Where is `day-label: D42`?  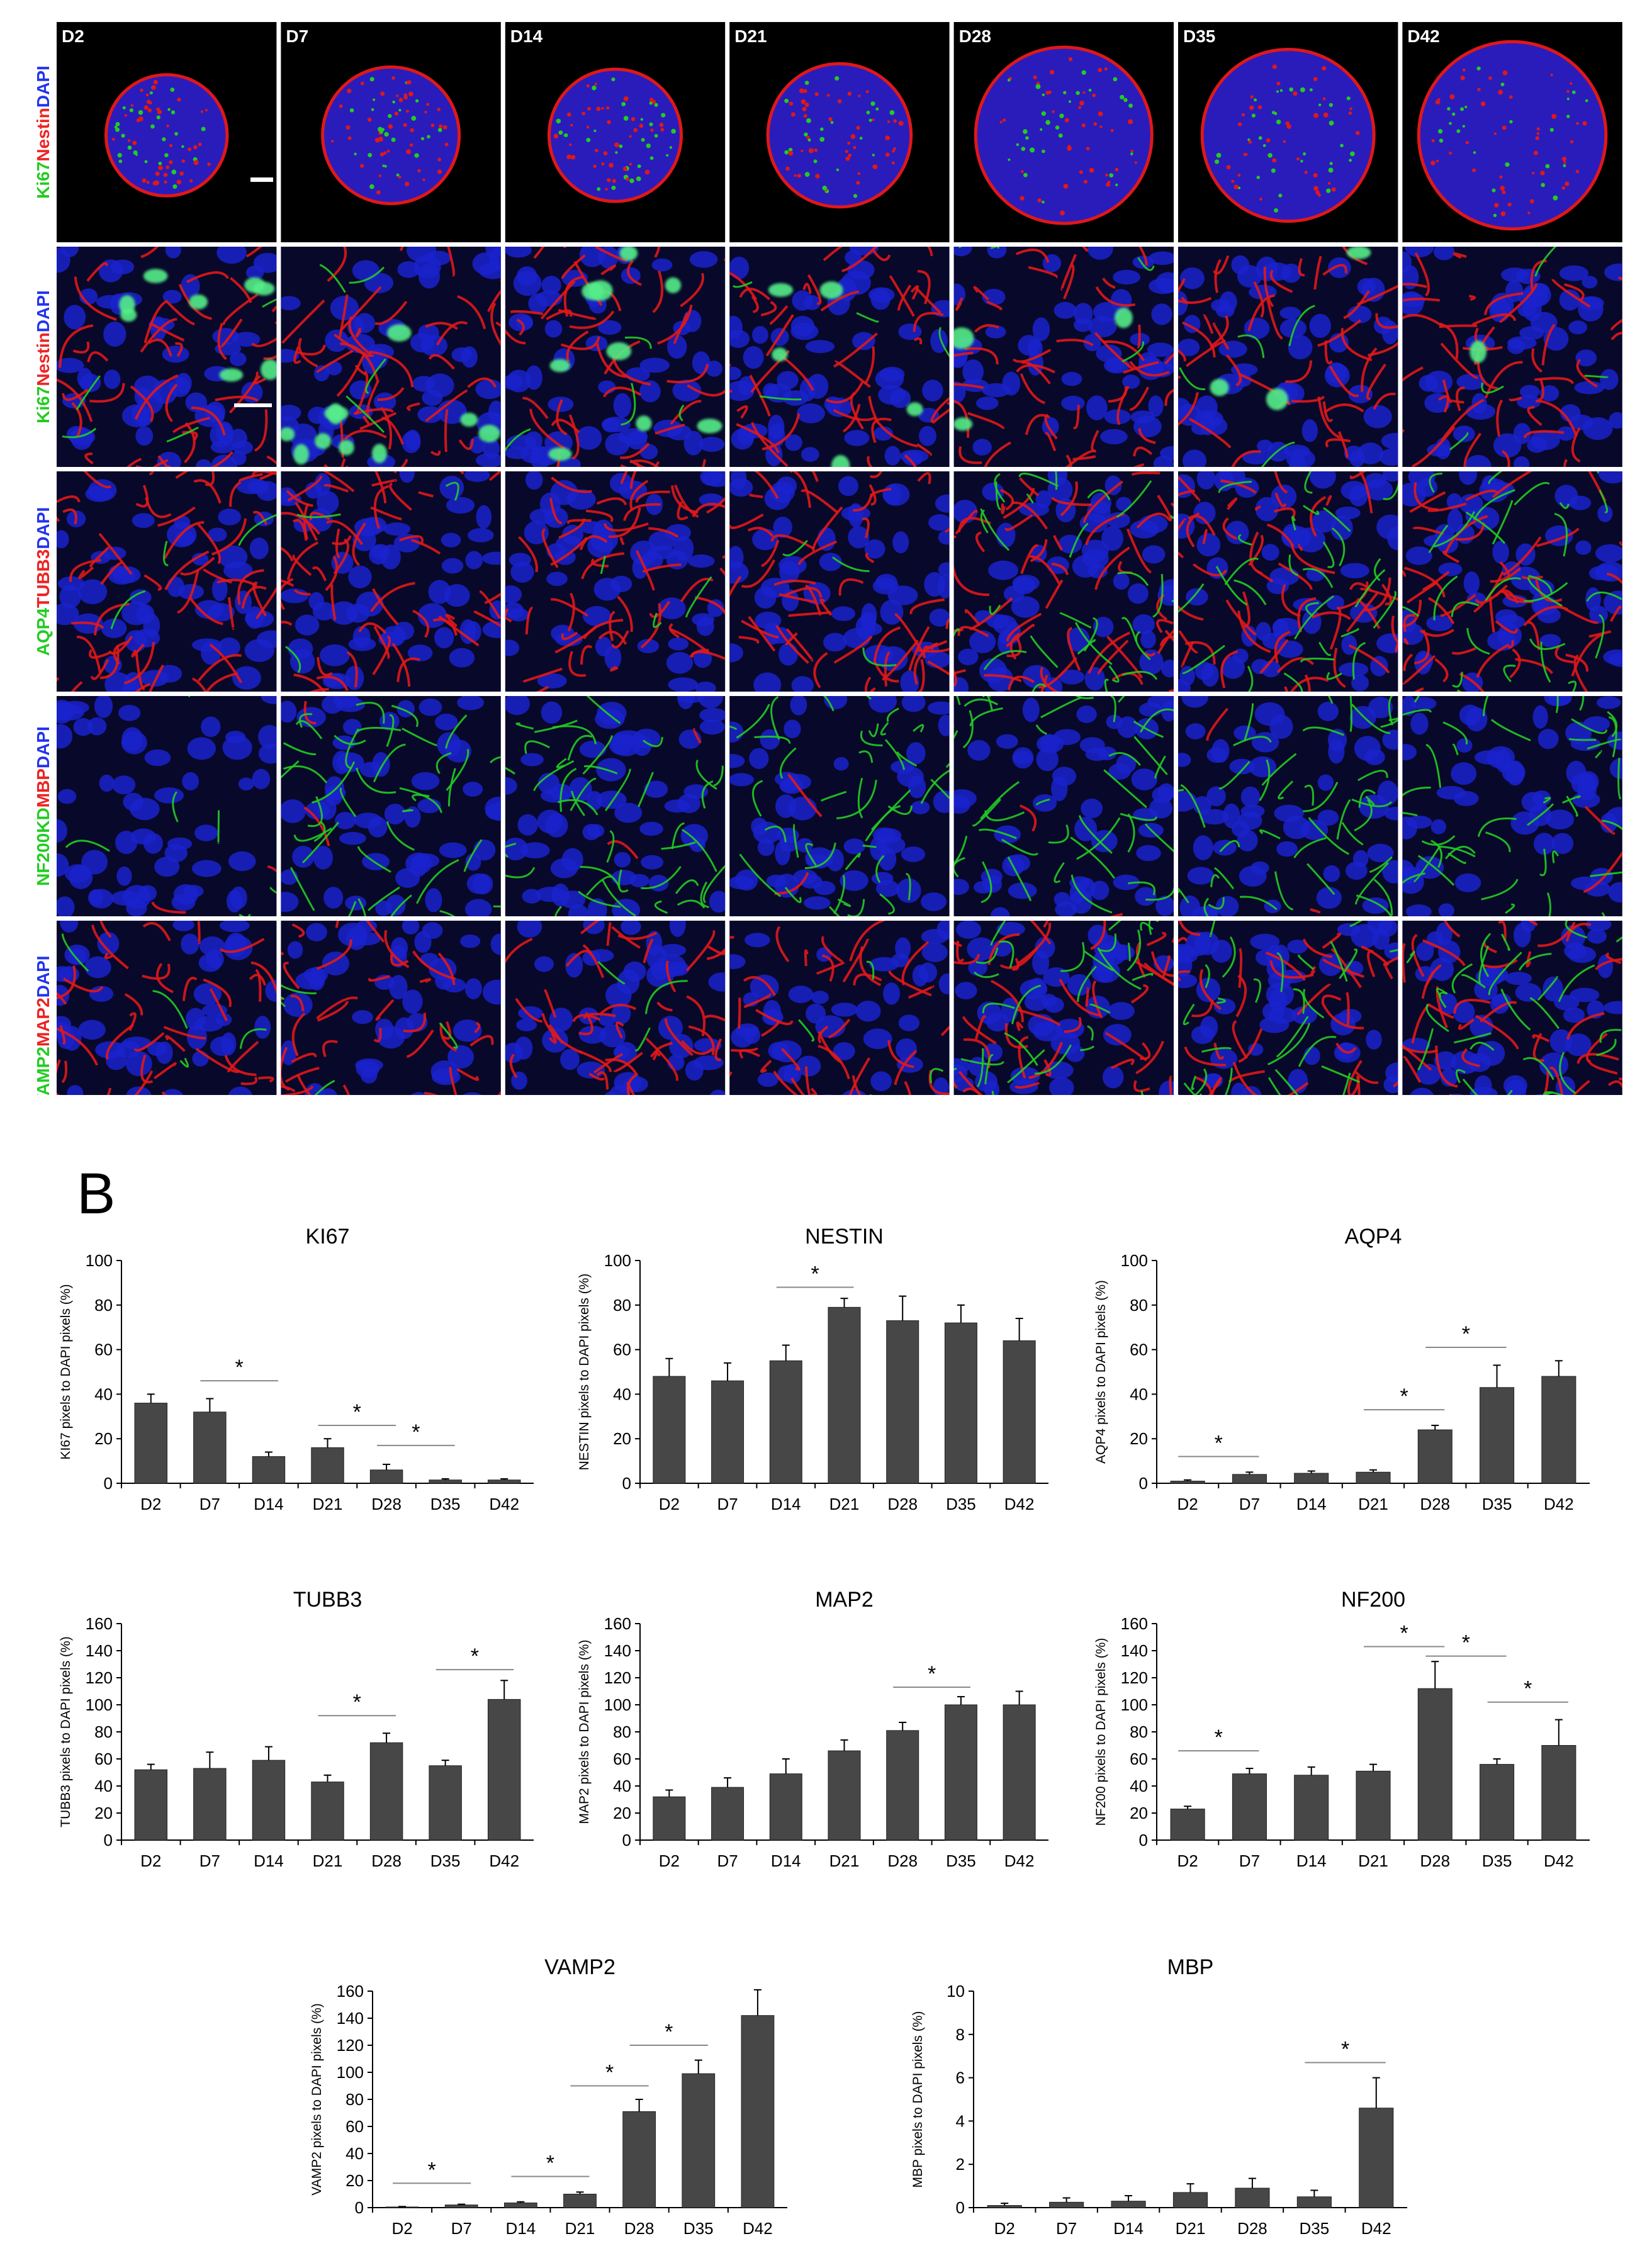 day-label: D42 is located at coordinates (1423, 36).